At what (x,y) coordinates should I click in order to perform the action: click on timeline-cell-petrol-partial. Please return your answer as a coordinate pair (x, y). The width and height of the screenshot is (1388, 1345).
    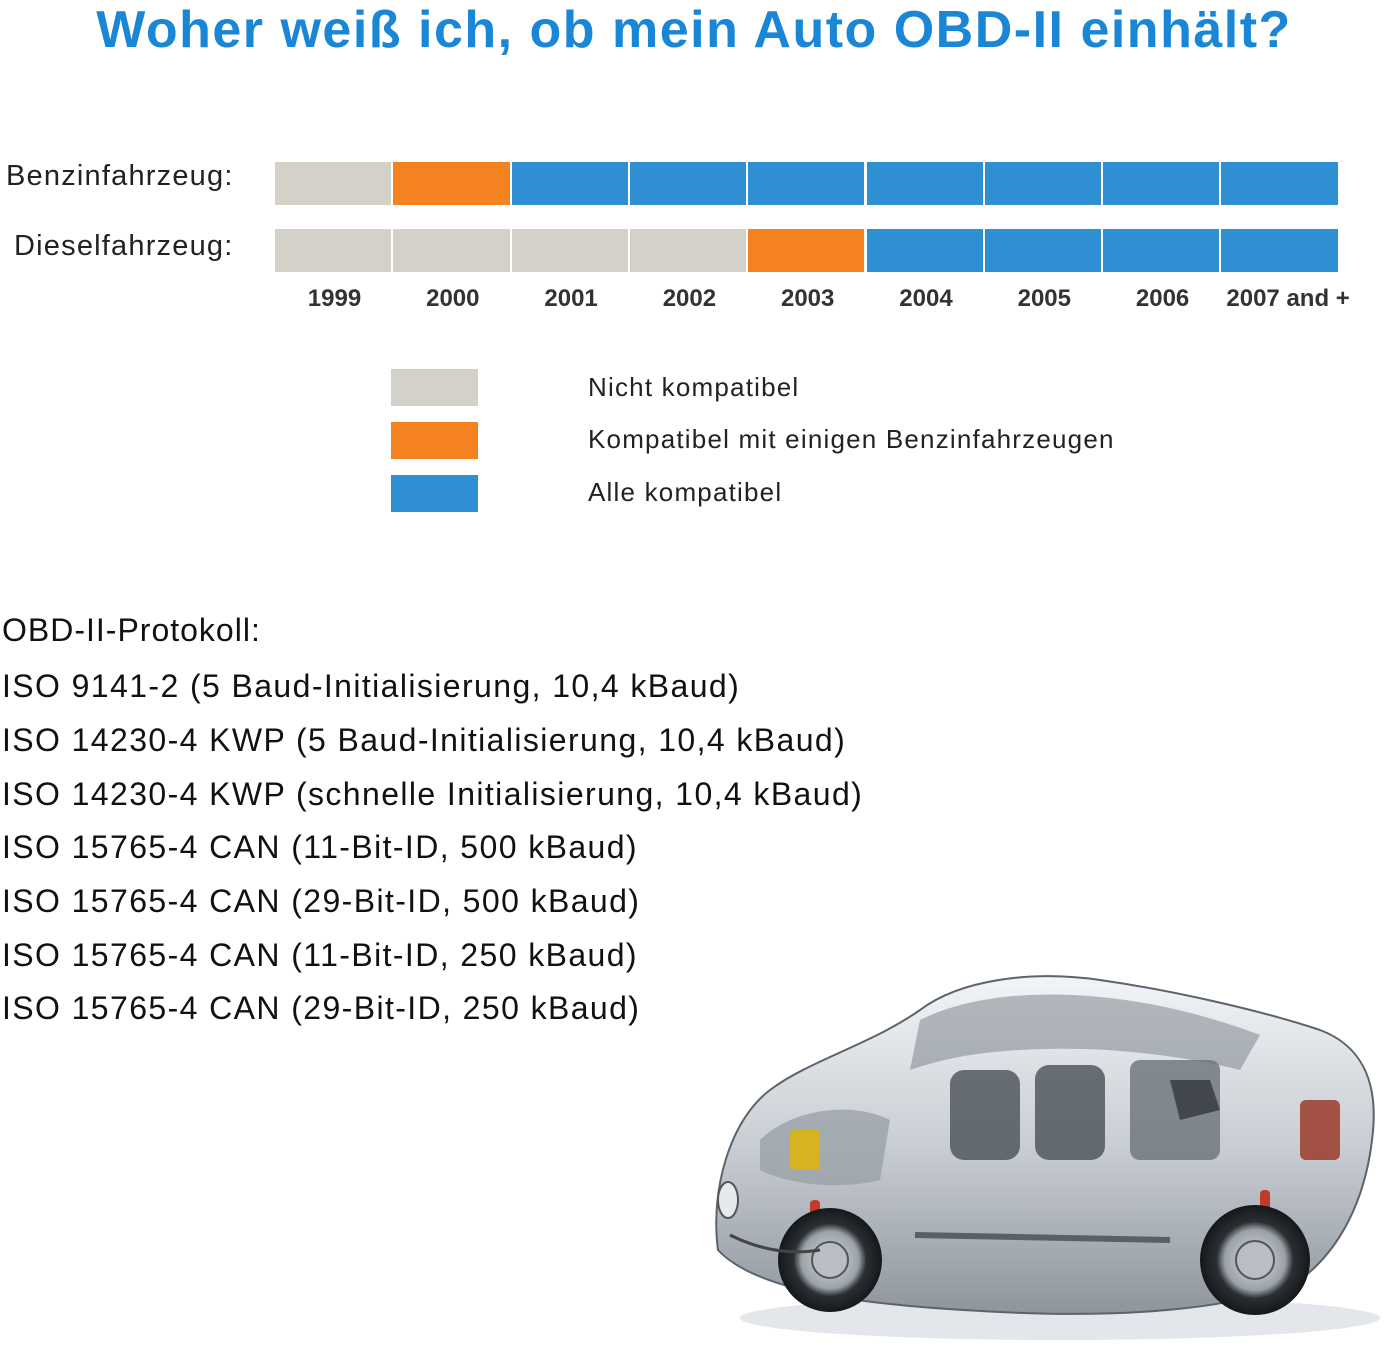
    Looking at the image, I should click on (451, 183).